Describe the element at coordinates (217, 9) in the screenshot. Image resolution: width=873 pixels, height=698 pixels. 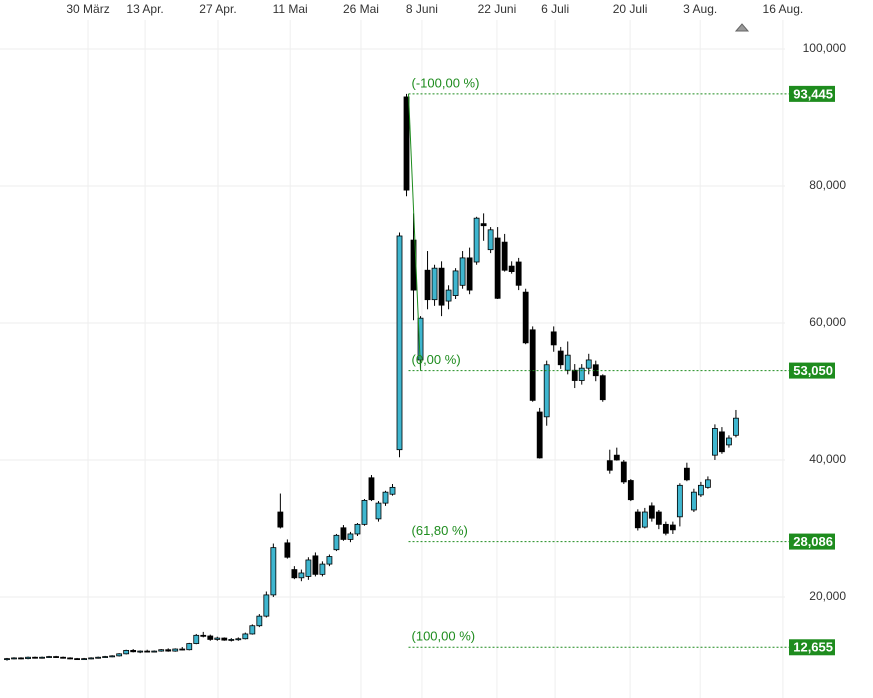
I see `x-tick-label: 27 Apr.` at that location.